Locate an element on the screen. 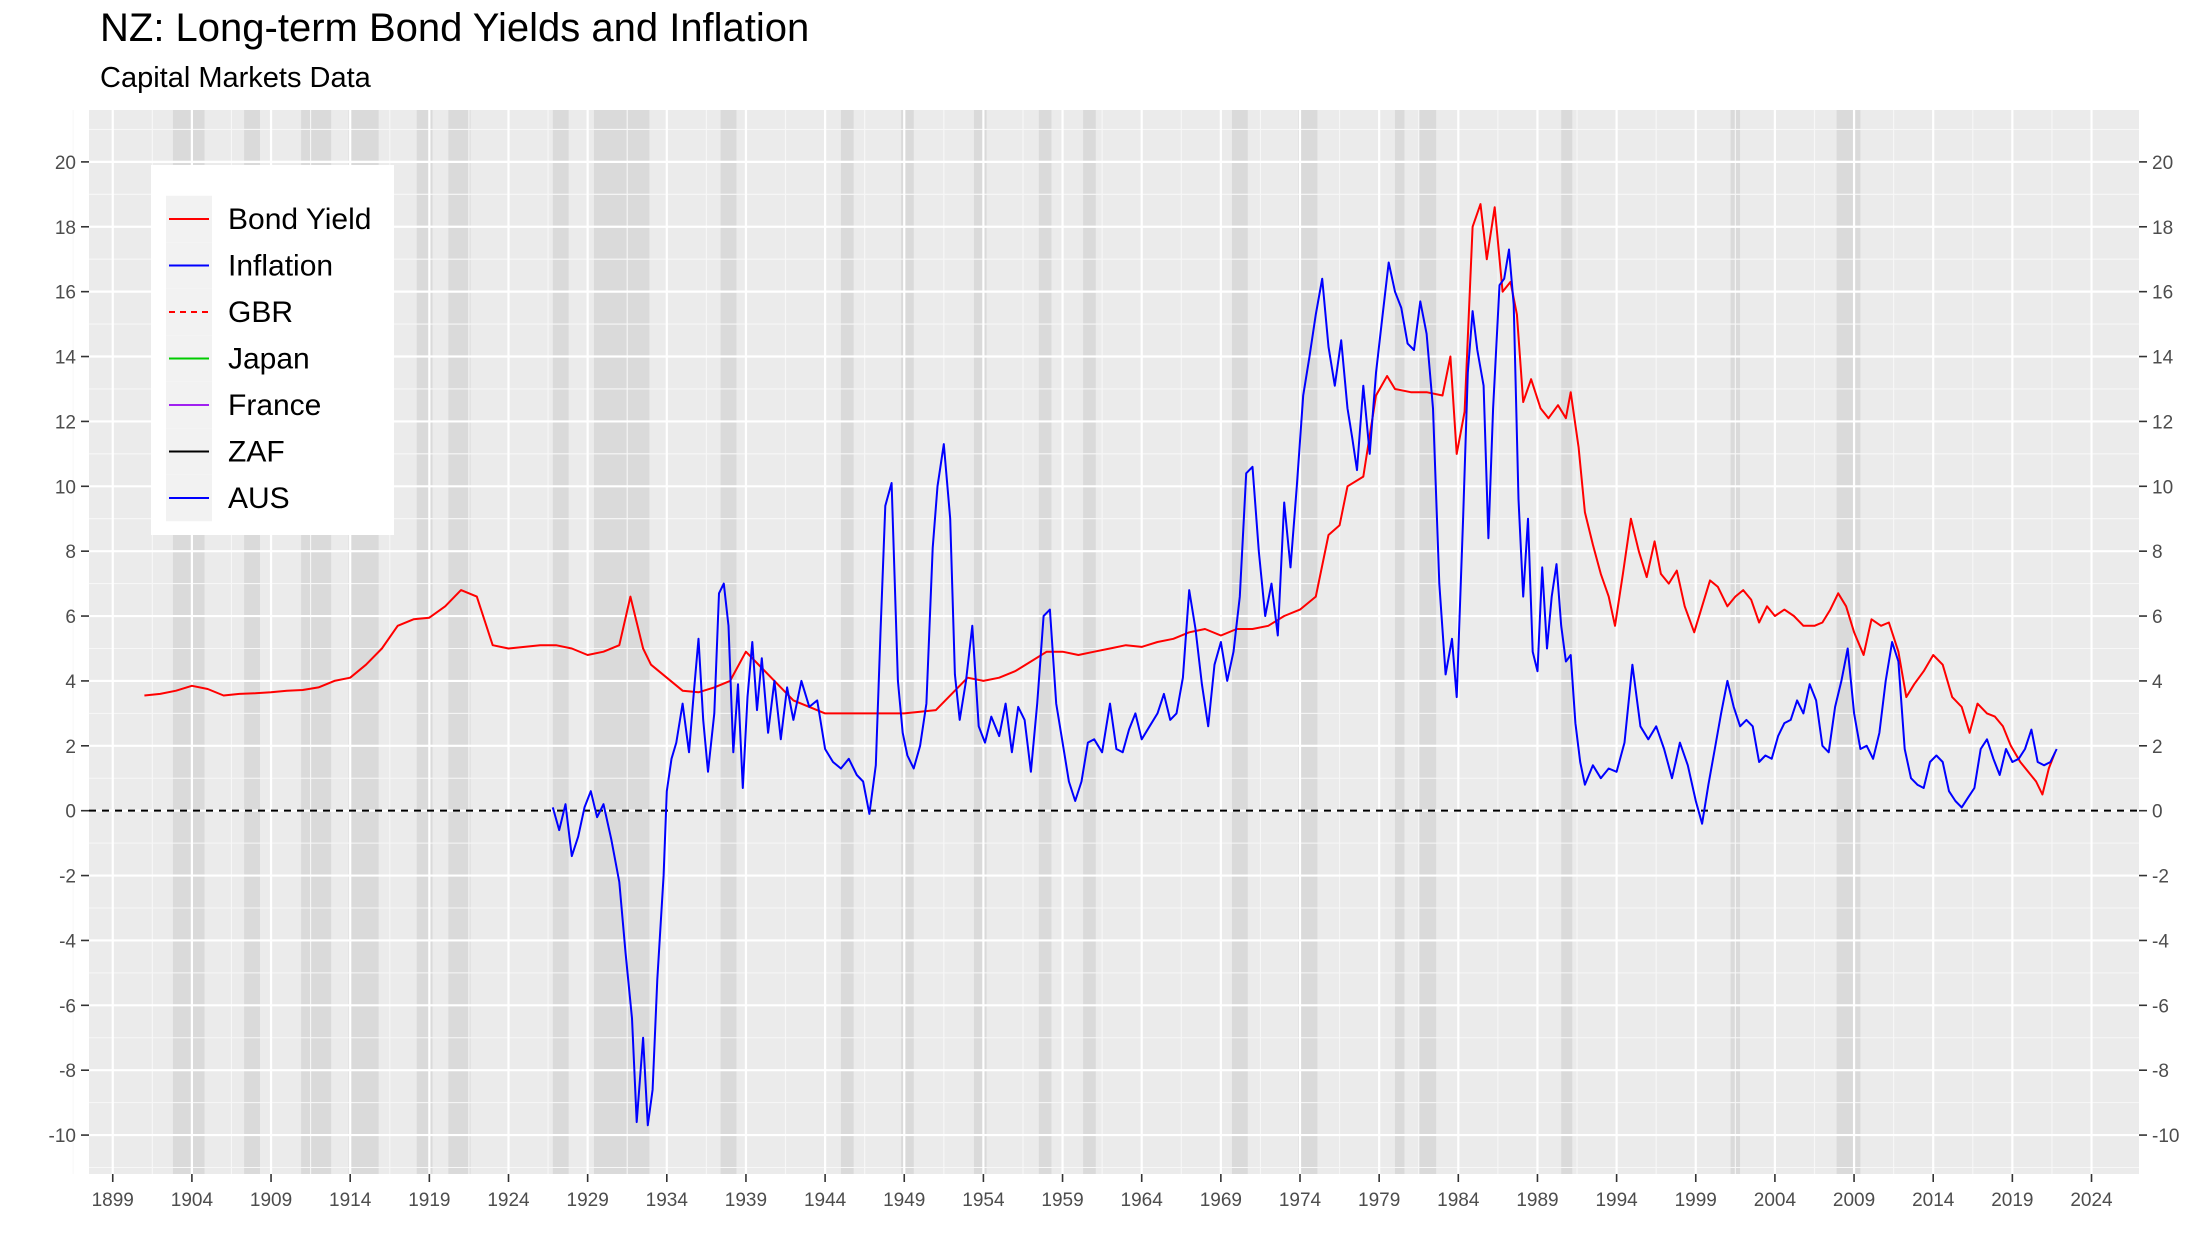  legend-label: Bond Yield is located at coordinates (299, 219).